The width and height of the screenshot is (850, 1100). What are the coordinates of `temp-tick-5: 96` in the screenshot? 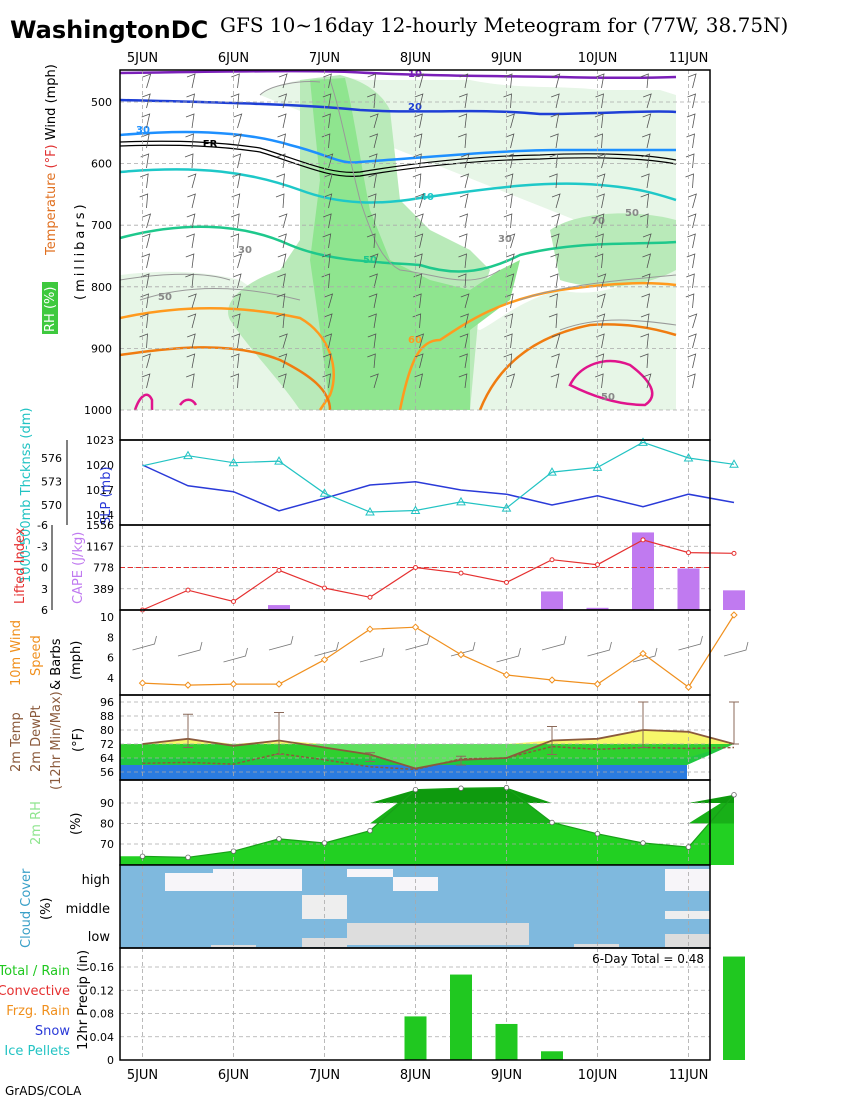 It's located at (107, 702).